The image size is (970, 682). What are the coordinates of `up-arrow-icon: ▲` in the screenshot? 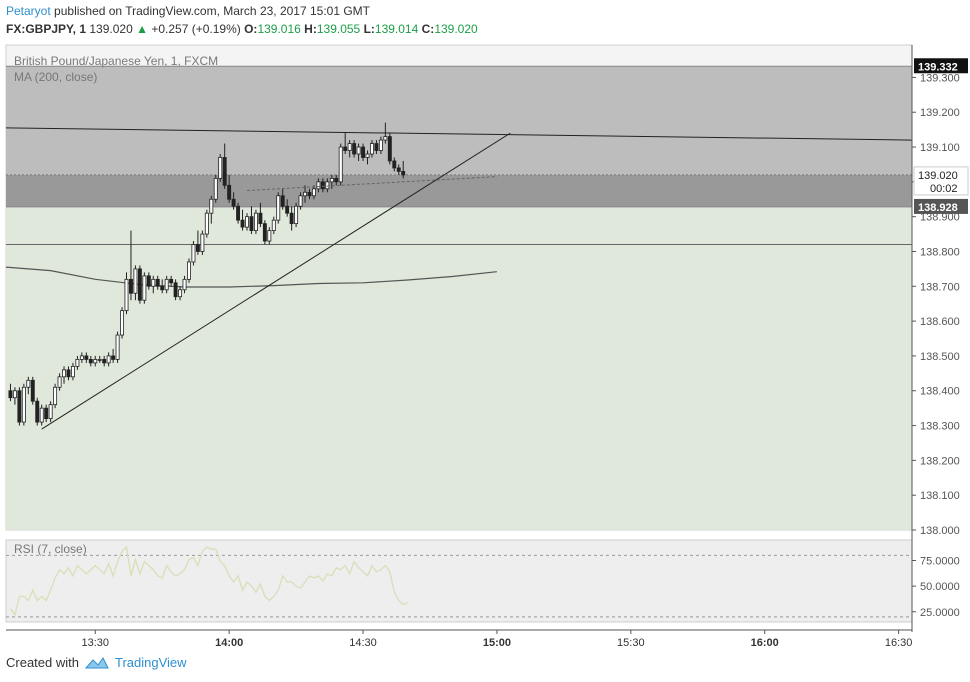 It's located at (142, 29).